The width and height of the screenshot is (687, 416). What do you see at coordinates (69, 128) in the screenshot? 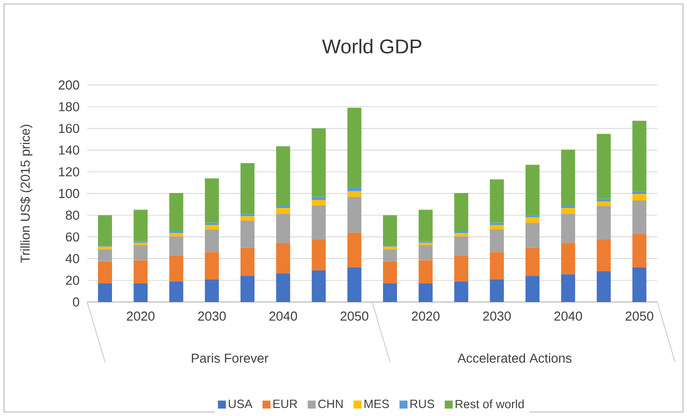
I see `y-tick-label: 160` at bounding box center [69, 128].